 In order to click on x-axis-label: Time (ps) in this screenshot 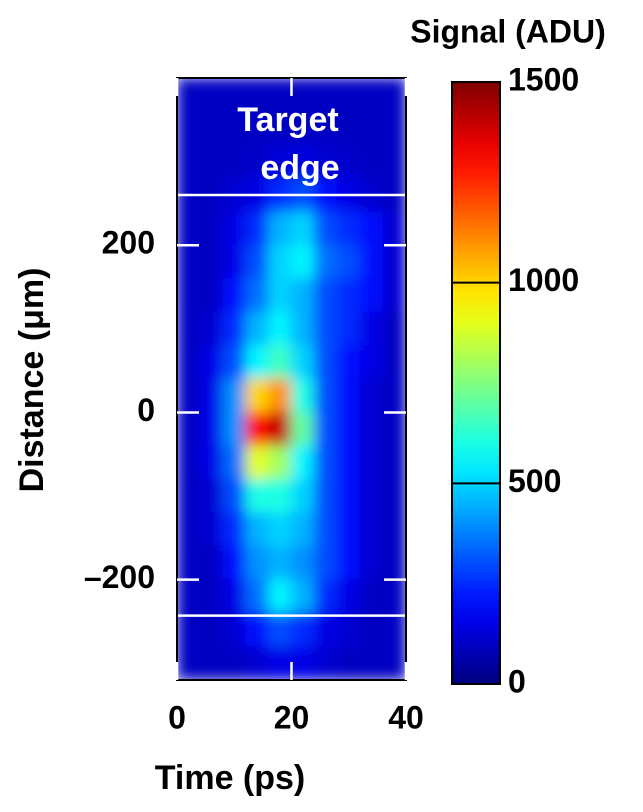, I will do `click(230, 778)`.